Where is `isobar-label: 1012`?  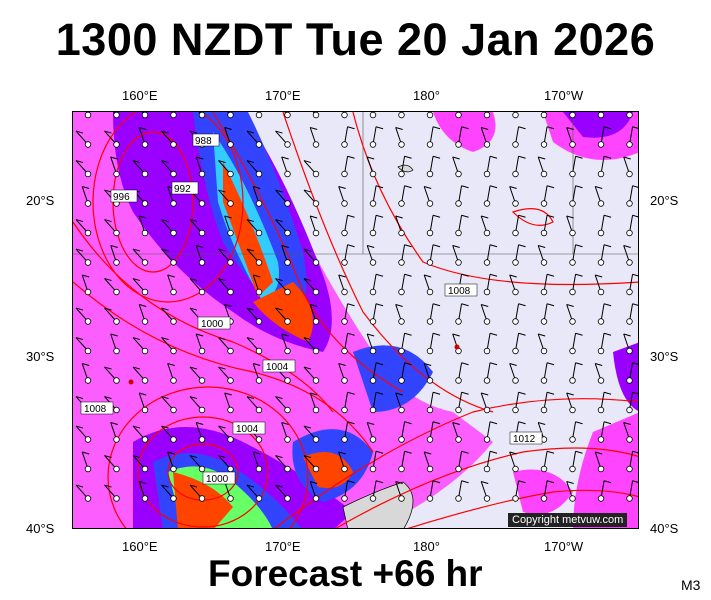 isobar-label: 1012 is located at coordinates (524, 439).